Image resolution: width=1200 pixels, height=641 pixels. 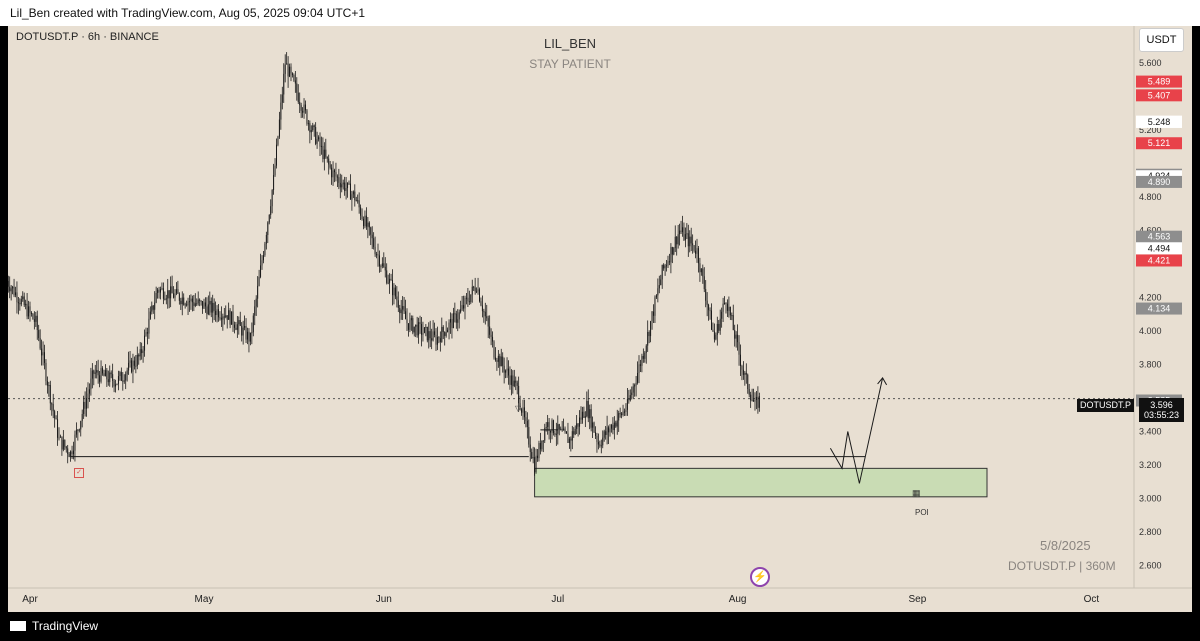 I want to click on y-tick-label: 4.800, so click(x=1150, y=197).